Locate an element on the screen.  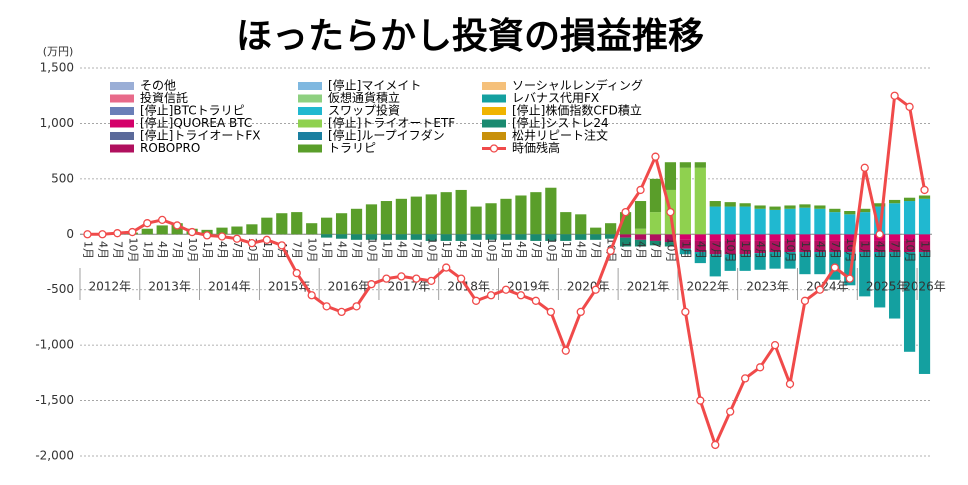
y-tick-label: -1,500 is located at coordinates (54, 400).